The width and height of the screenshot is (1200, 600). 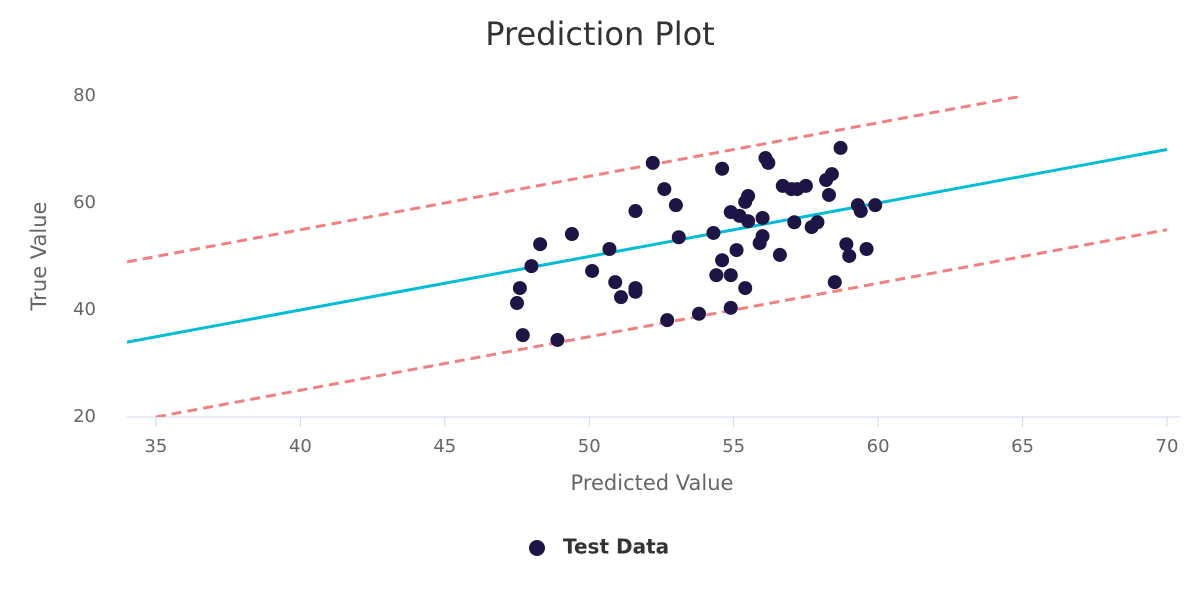 What do you see at coordinates (1022, 446) in the screenshot?
I see `x-tick-label: 65` at bounding box center [1022, 446].